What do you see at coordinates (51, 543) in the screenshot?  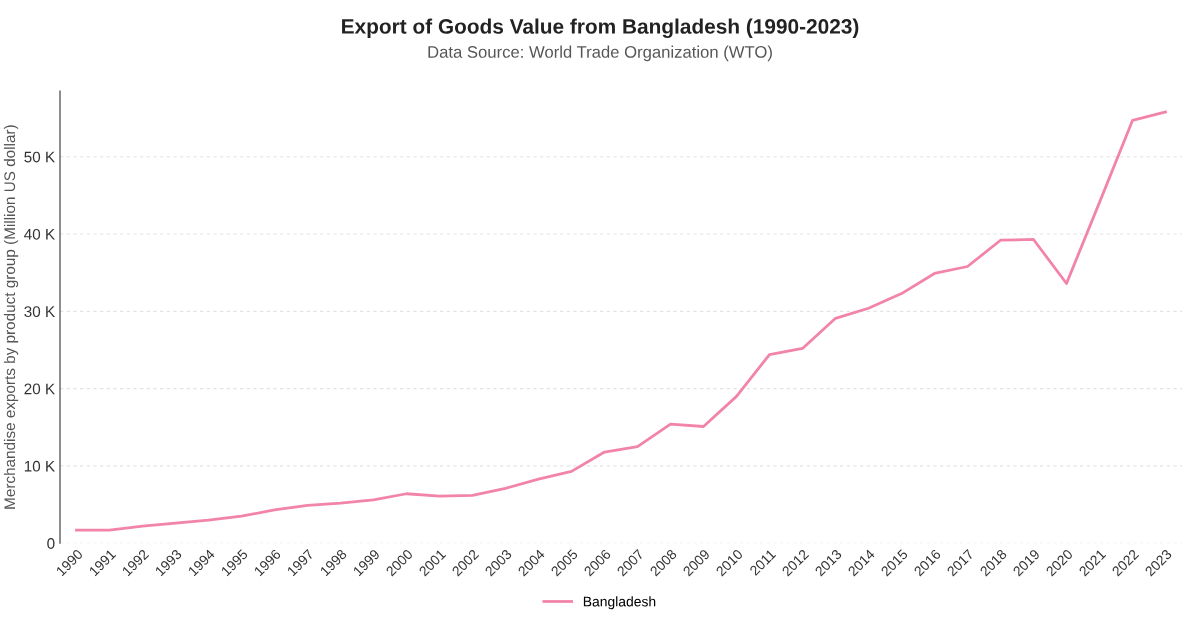 I see `y-tick-label: 0` at bounding box center [51, 543].